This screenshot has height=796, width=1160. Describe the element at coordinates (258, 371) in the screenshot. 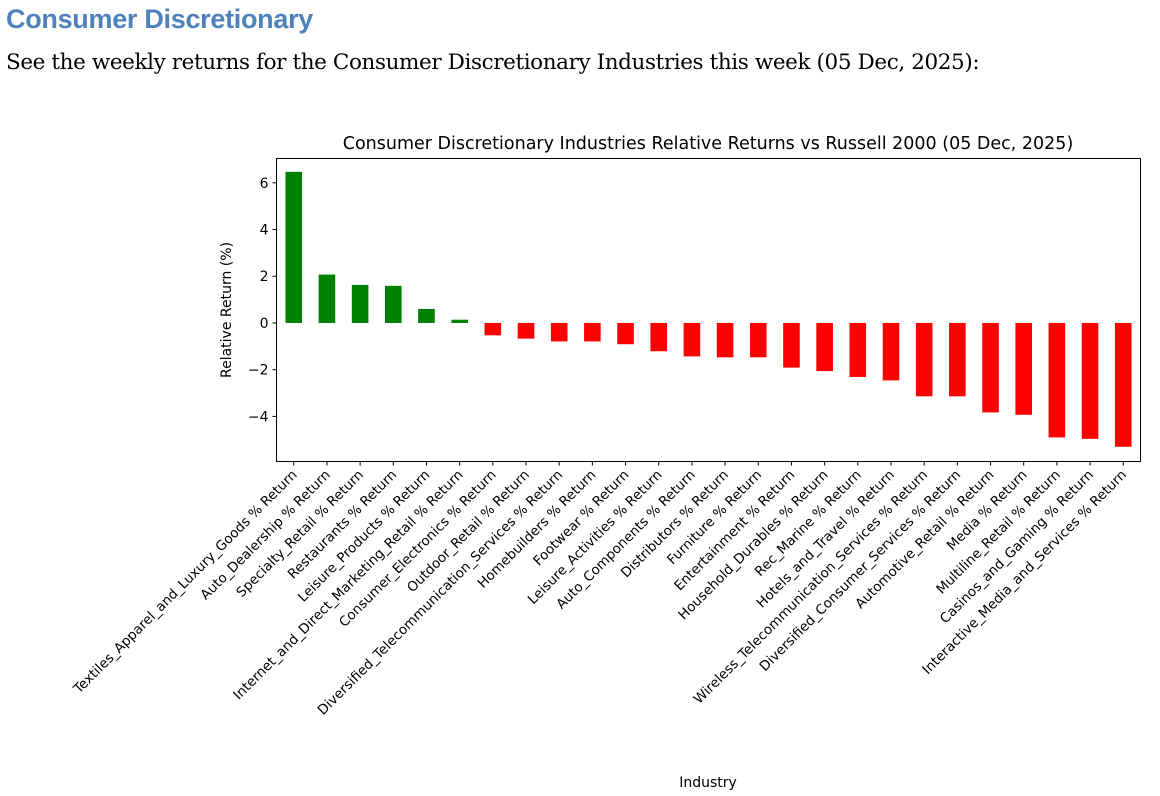

I see `y-tick-label: −2` at that location.